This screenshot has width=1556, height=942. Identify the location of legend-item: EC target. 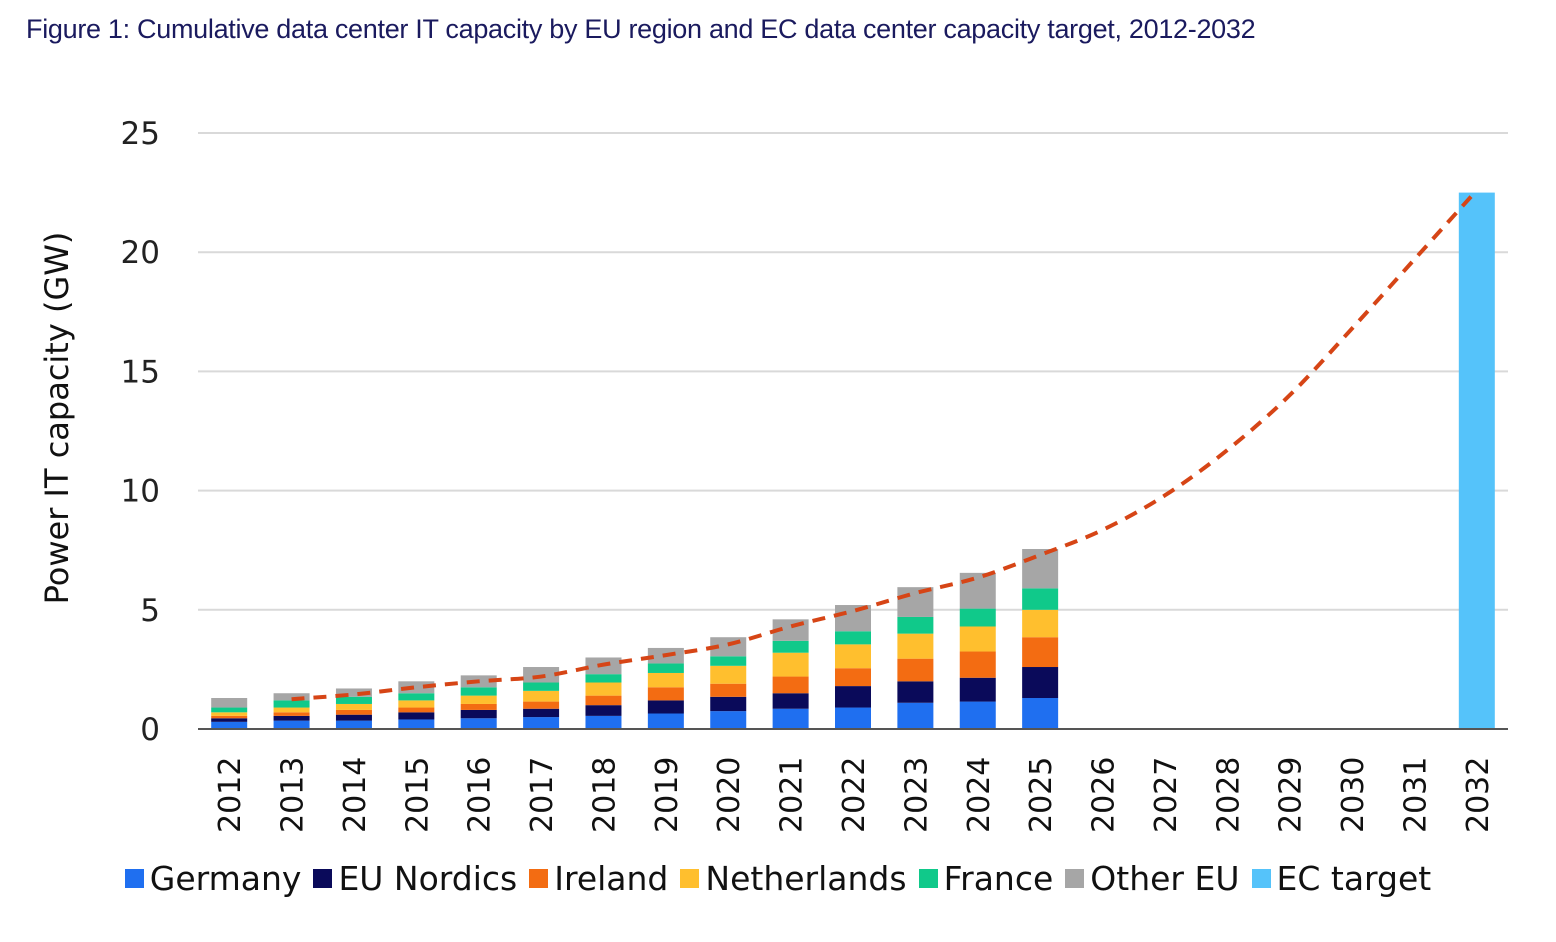
(1341, 878).